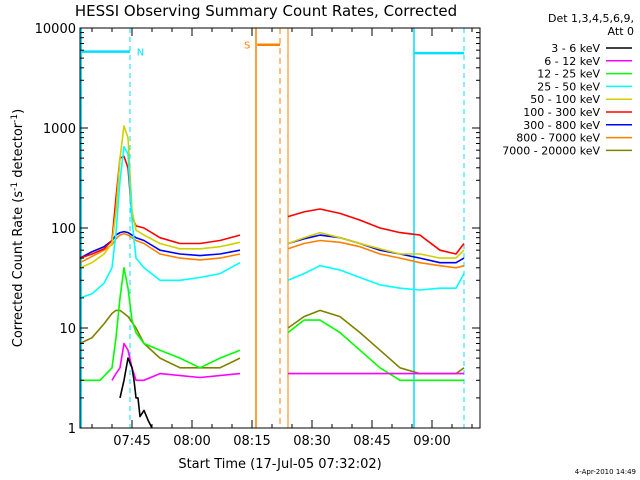  What do you see at coordinates (131, 441) in the screenshot?
I see `x-tick-label: 07:45` at bounding box center [131, 441].